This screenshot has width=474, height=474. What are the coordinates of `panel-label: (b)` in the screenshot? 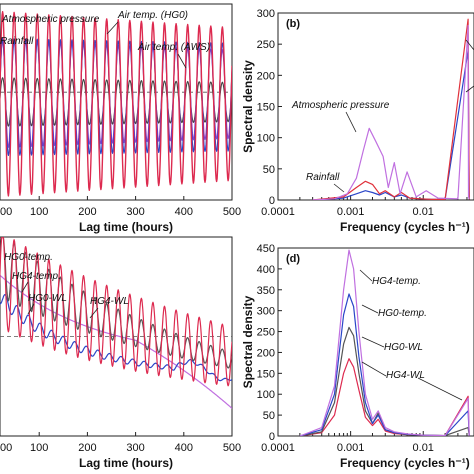 It's located at (293, 24).